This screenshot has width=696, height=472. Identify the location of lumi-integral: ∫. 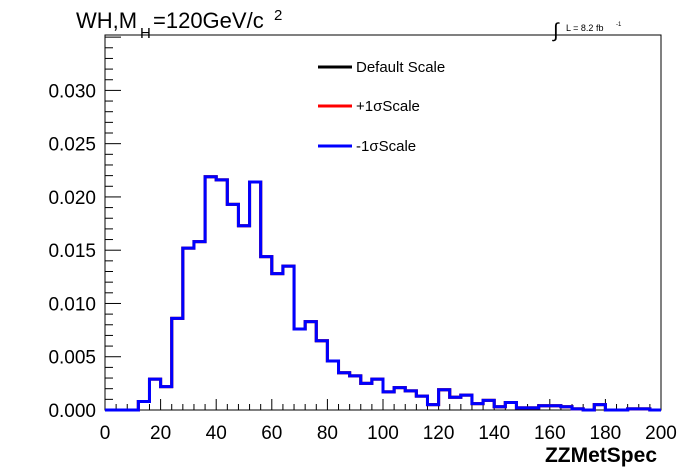
(556, 31).